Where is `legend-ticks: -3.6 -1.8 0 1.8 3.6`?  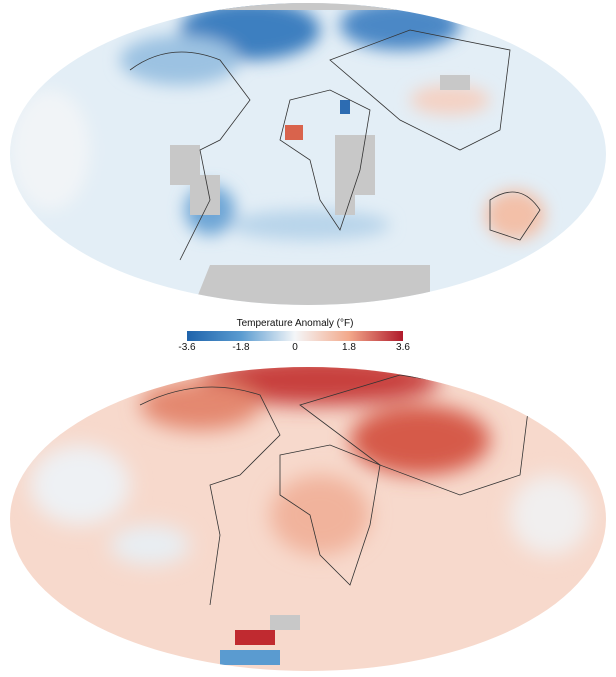 legend-ticks: -3.6 -1.8 0 1.8 3.6 is located at coordinates (295, 348).